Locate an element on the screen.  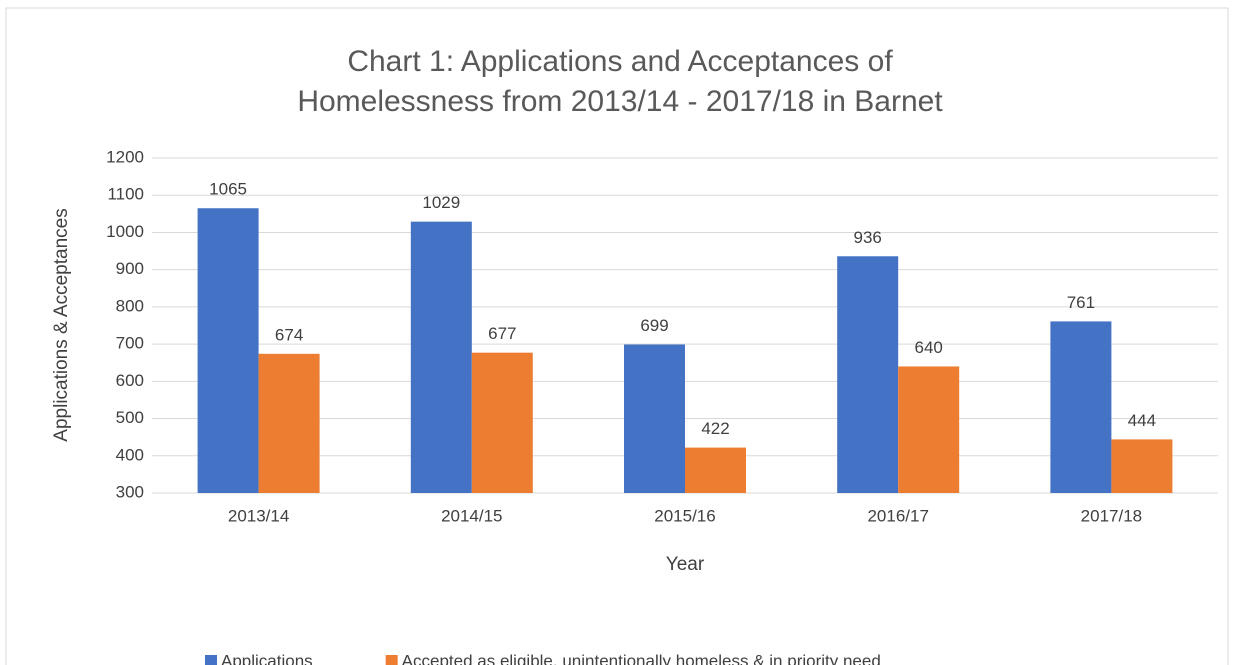
y-tick-label: 1200 is located at coordinates (125, 156).